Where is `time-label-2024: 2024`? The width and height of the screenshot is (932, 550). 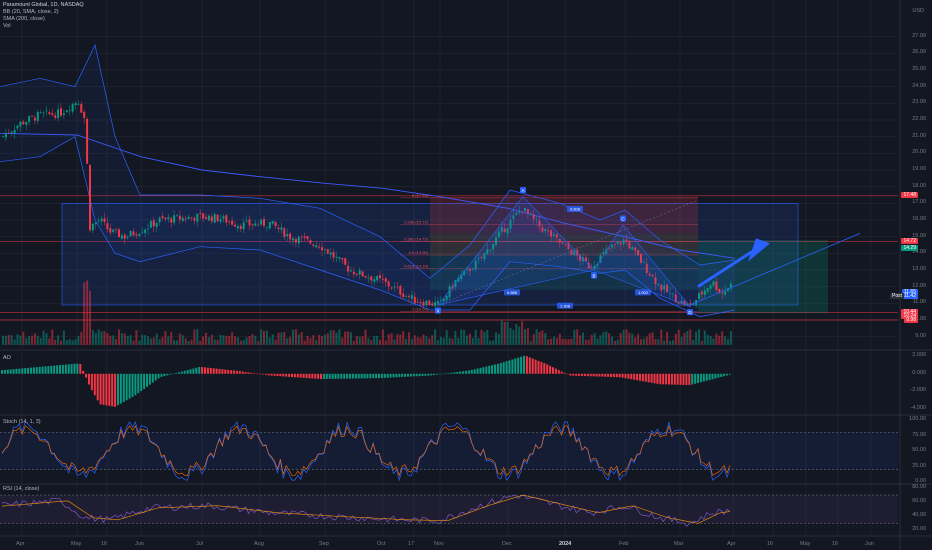
time-label-2024: 2024 is located at coordinates (565, 544).